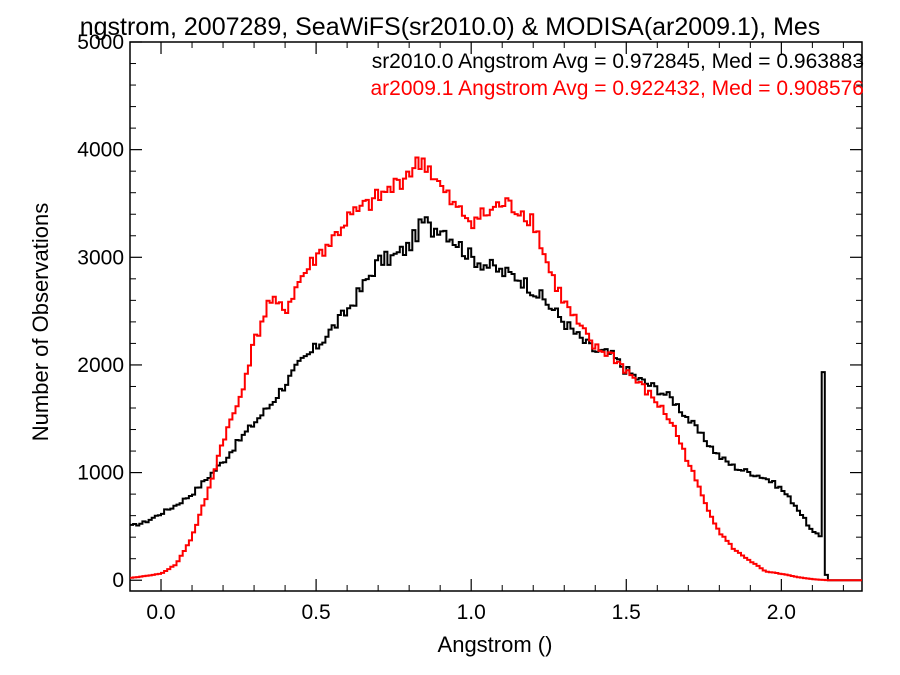  What do you see at coordinates (100, 473) in the screenshot?
I see `y-tick-label: 1000` at bounding box center [100, 473].